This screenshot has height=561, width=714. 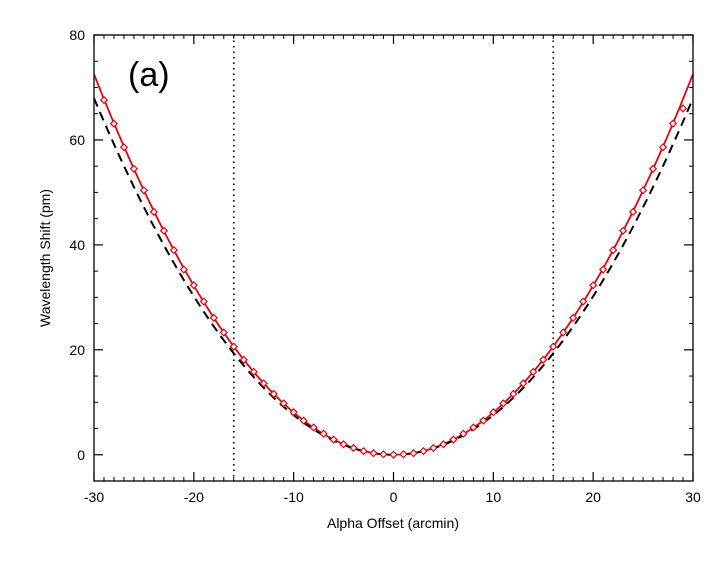 I want to click on x-tick-label: -20, so click(x=194, y=497).